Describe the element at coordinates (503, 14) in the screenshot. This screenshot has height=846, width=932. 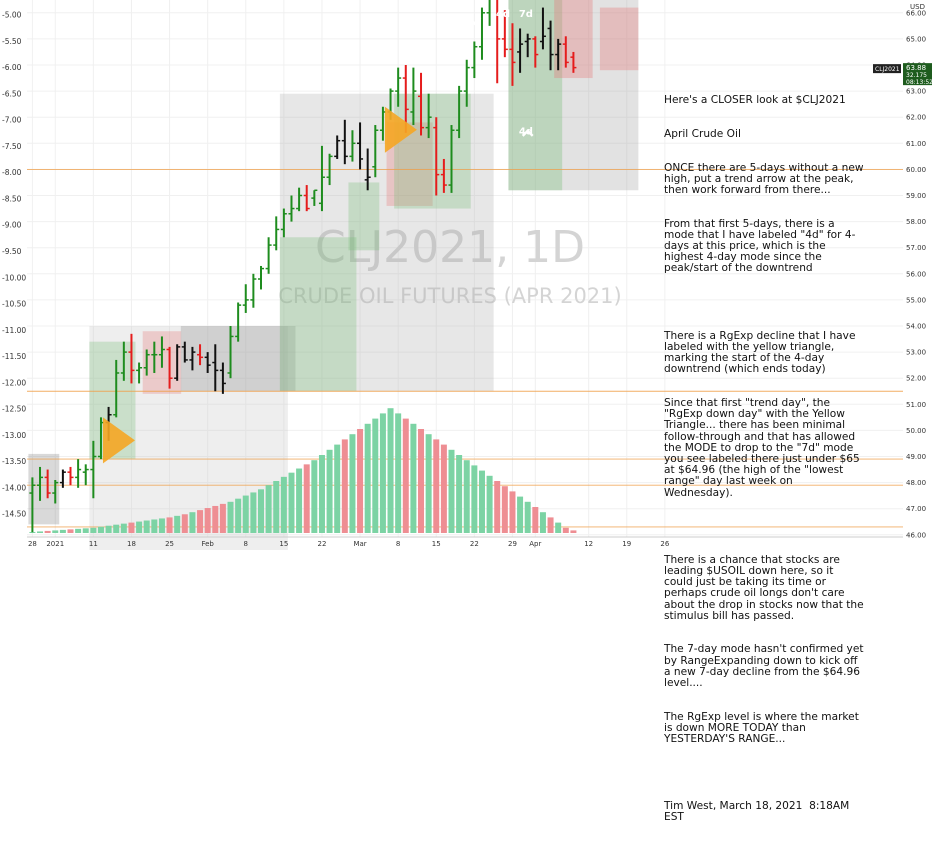
I see `mode-label: 4d` at that location.